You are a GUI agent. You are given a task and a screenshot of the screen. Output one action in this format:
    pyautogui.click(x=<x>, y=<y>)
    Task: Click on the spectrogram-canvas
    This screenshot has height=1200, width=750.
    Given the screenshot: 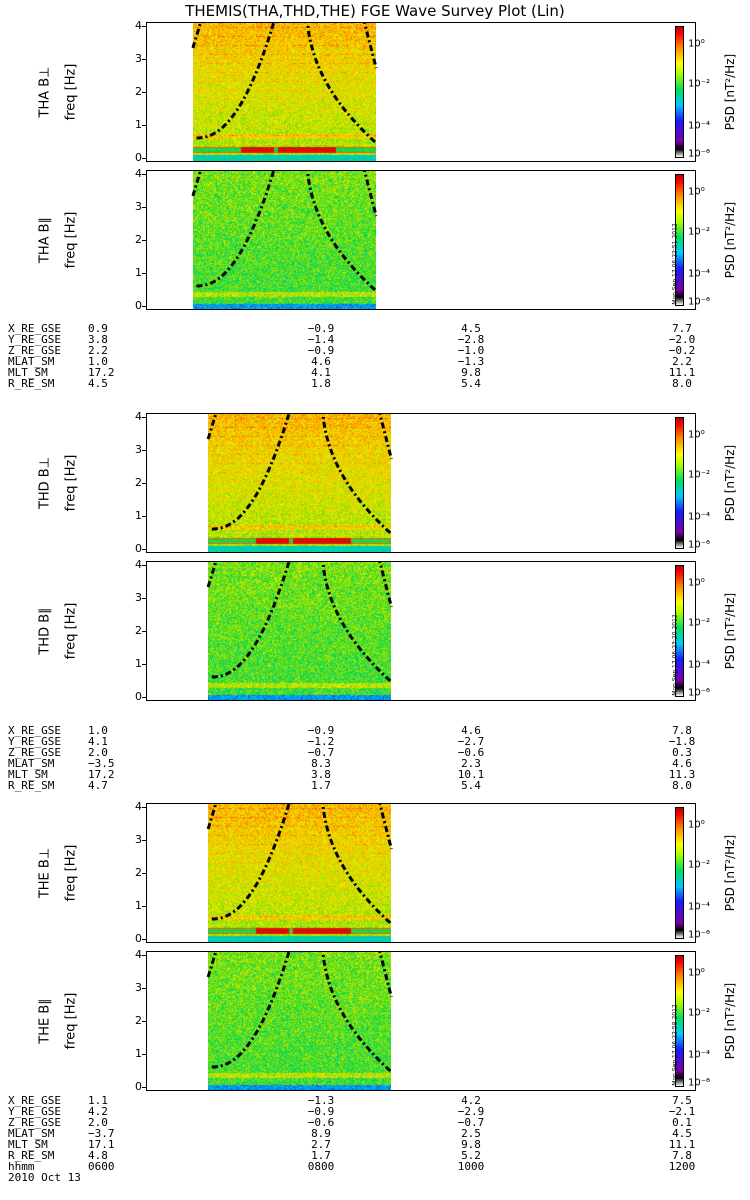 What is the action you would take?
    pyautogui.click(x=300, y=483)
    